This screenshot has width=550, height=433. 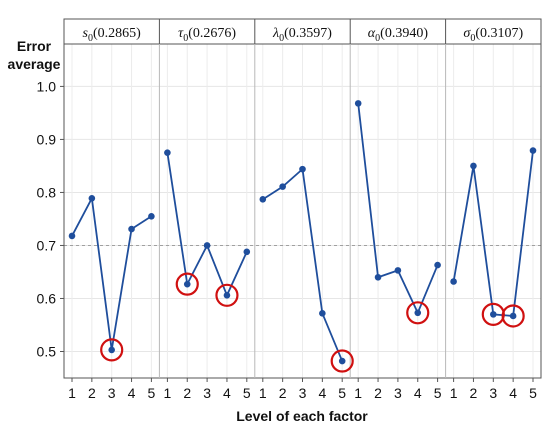 What do you see at coordinates (181, 33) in the screenshot?
I see `header-symbol: τ` at bounding box center [181, 33].